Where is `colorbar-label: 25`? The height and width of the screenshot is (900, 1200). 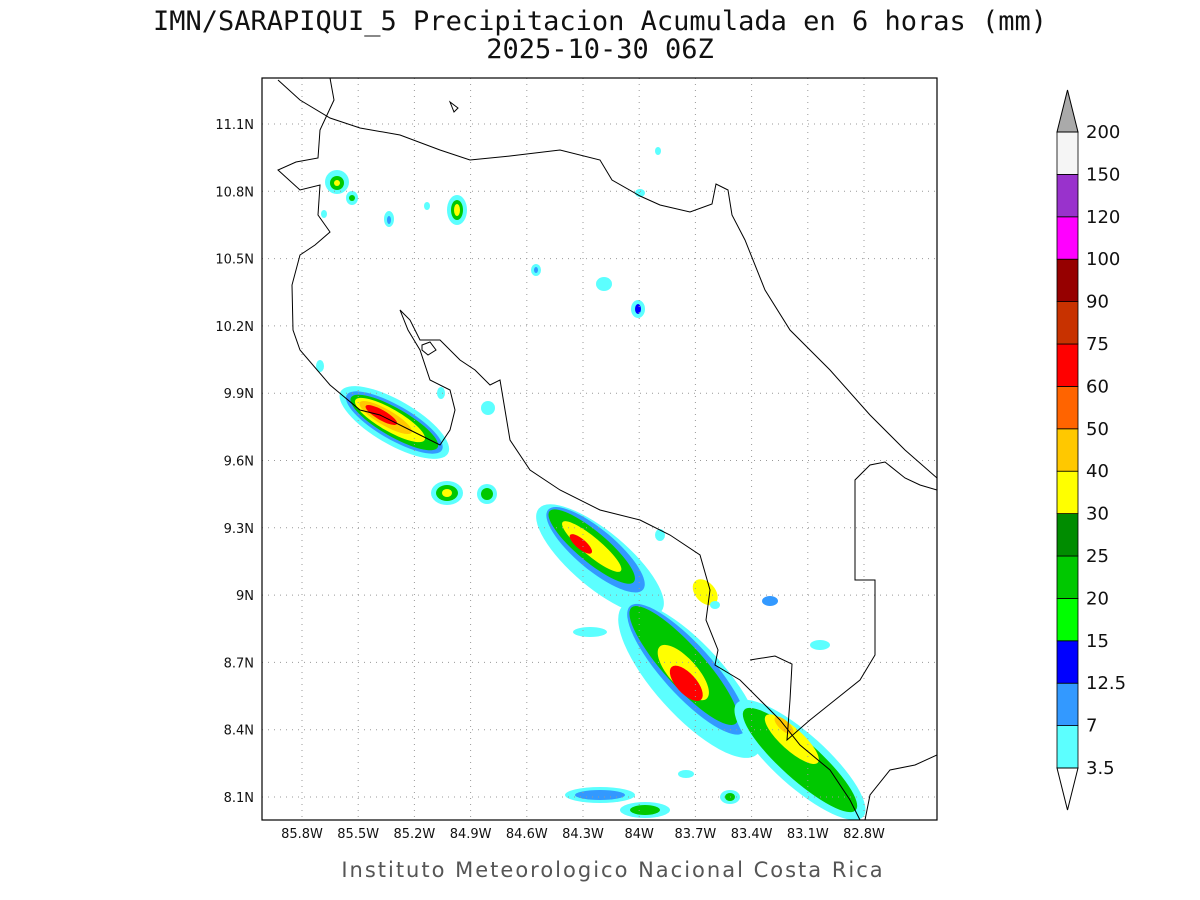 colorbar-label: 25 is located at coordinates (1097, 556).